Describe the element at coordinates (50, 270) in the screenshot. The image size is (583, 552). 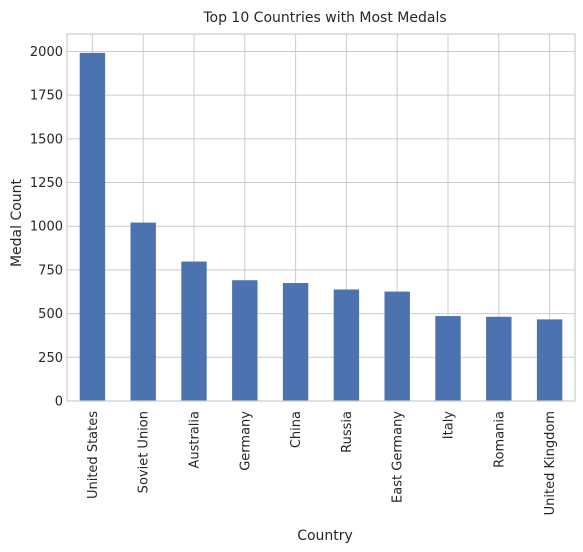
I see `y-tick-label: 750` at that location.